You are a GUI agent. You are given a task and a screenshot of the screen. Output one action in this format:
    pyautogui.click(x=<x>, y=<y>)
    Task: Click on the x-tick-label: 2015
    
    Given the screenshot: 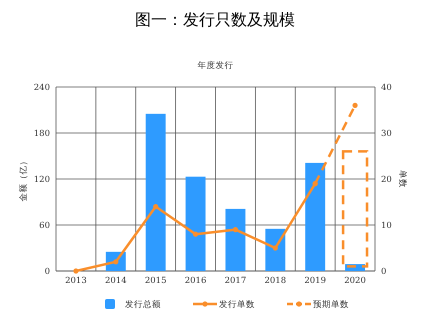 What is the action you would take?
    pyautogui.click(x=155, y=281)
    